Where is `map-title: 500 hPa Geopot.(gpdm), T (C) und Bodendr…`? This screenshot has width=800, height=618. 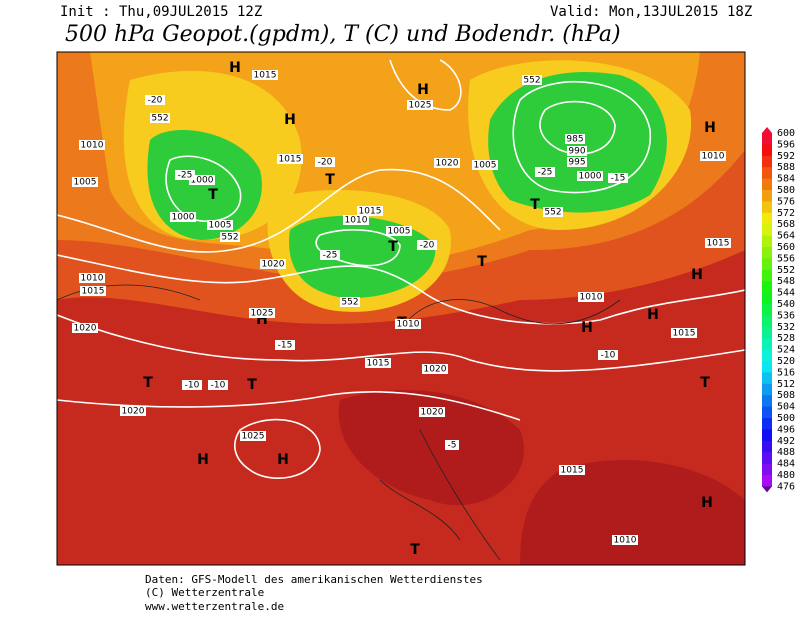 map-title: 500 hPa Geopot.(gpdm), T (C) und Bodendr… is located at coordinates (343, 34).